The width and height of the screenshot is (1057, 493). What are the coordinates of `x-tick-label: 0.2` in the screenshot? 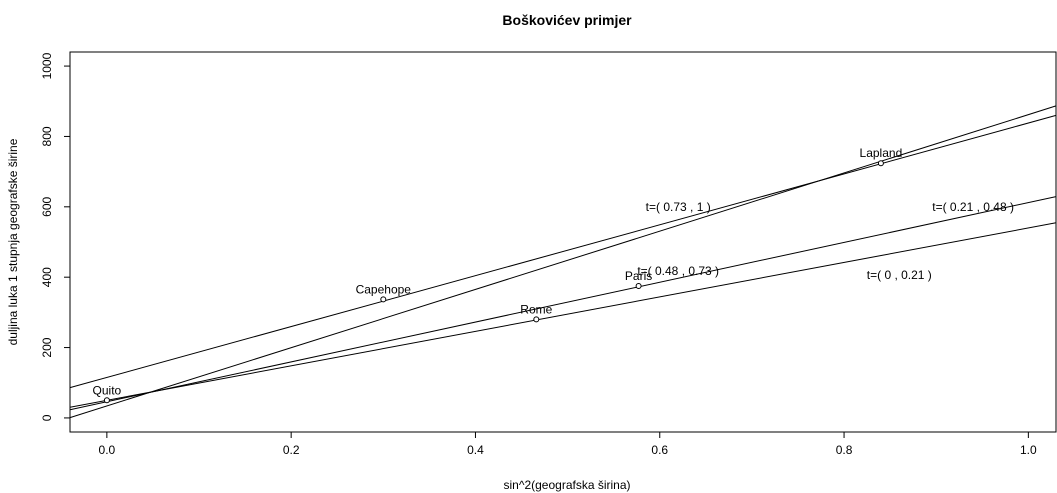 It's located at (291, 450).